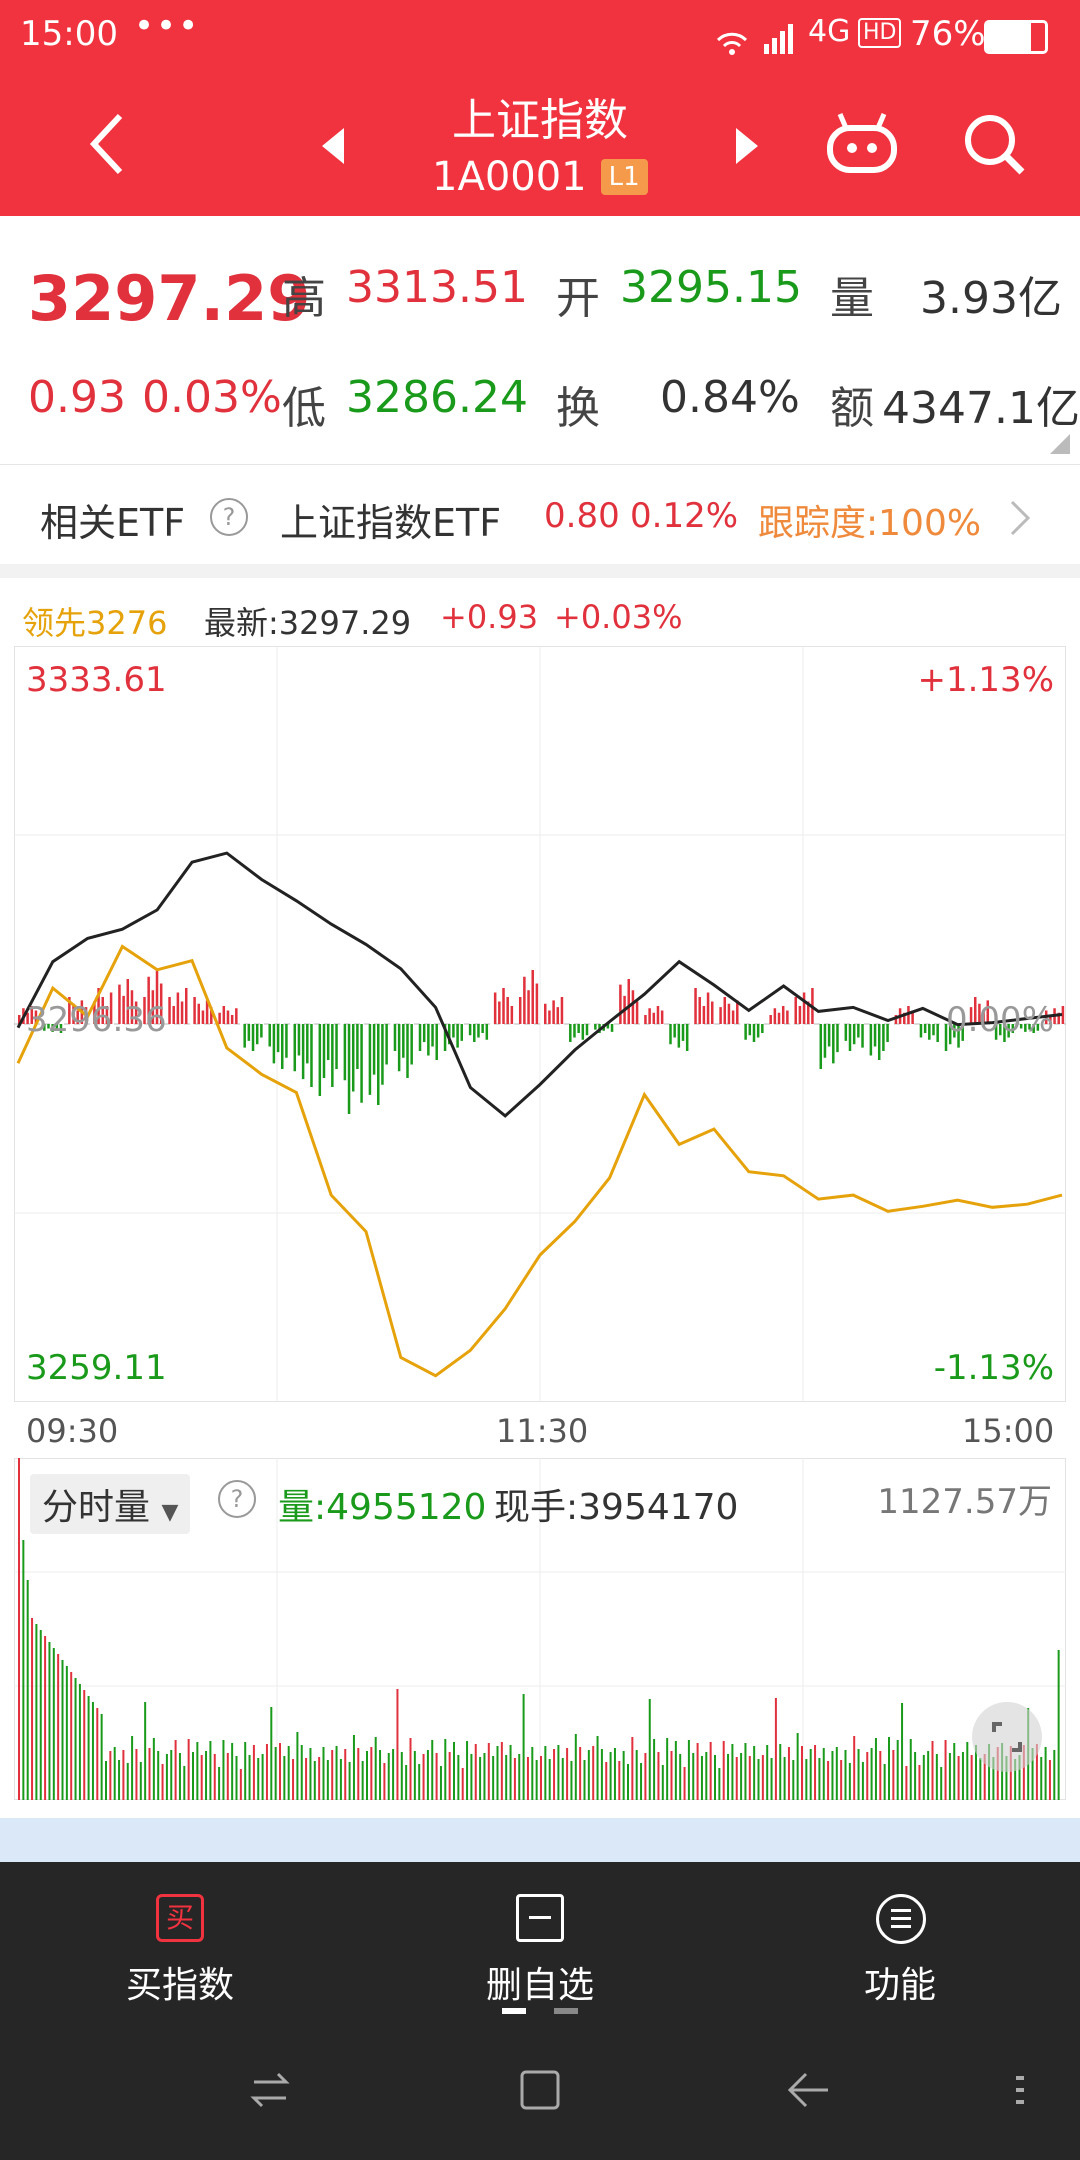 Image resolution: width=1080 pixels, height=2160 pixels. I want to click on volume-help-icon: ?, so click(237, 1499).